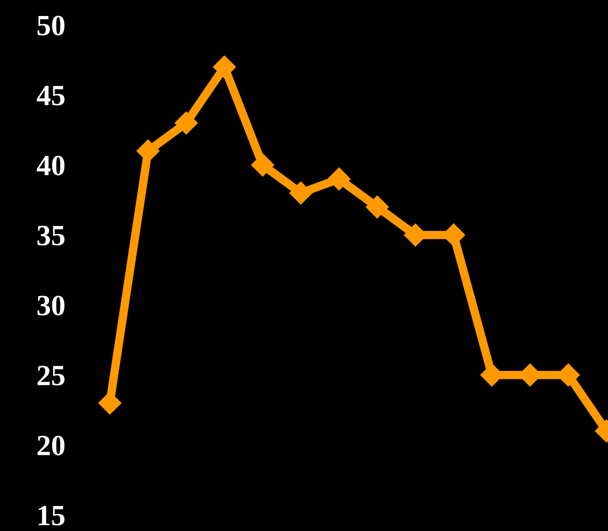 The width and height of the screenshot is (608, 531). I want to click on y-tick-label: 20, so click(51, 446).